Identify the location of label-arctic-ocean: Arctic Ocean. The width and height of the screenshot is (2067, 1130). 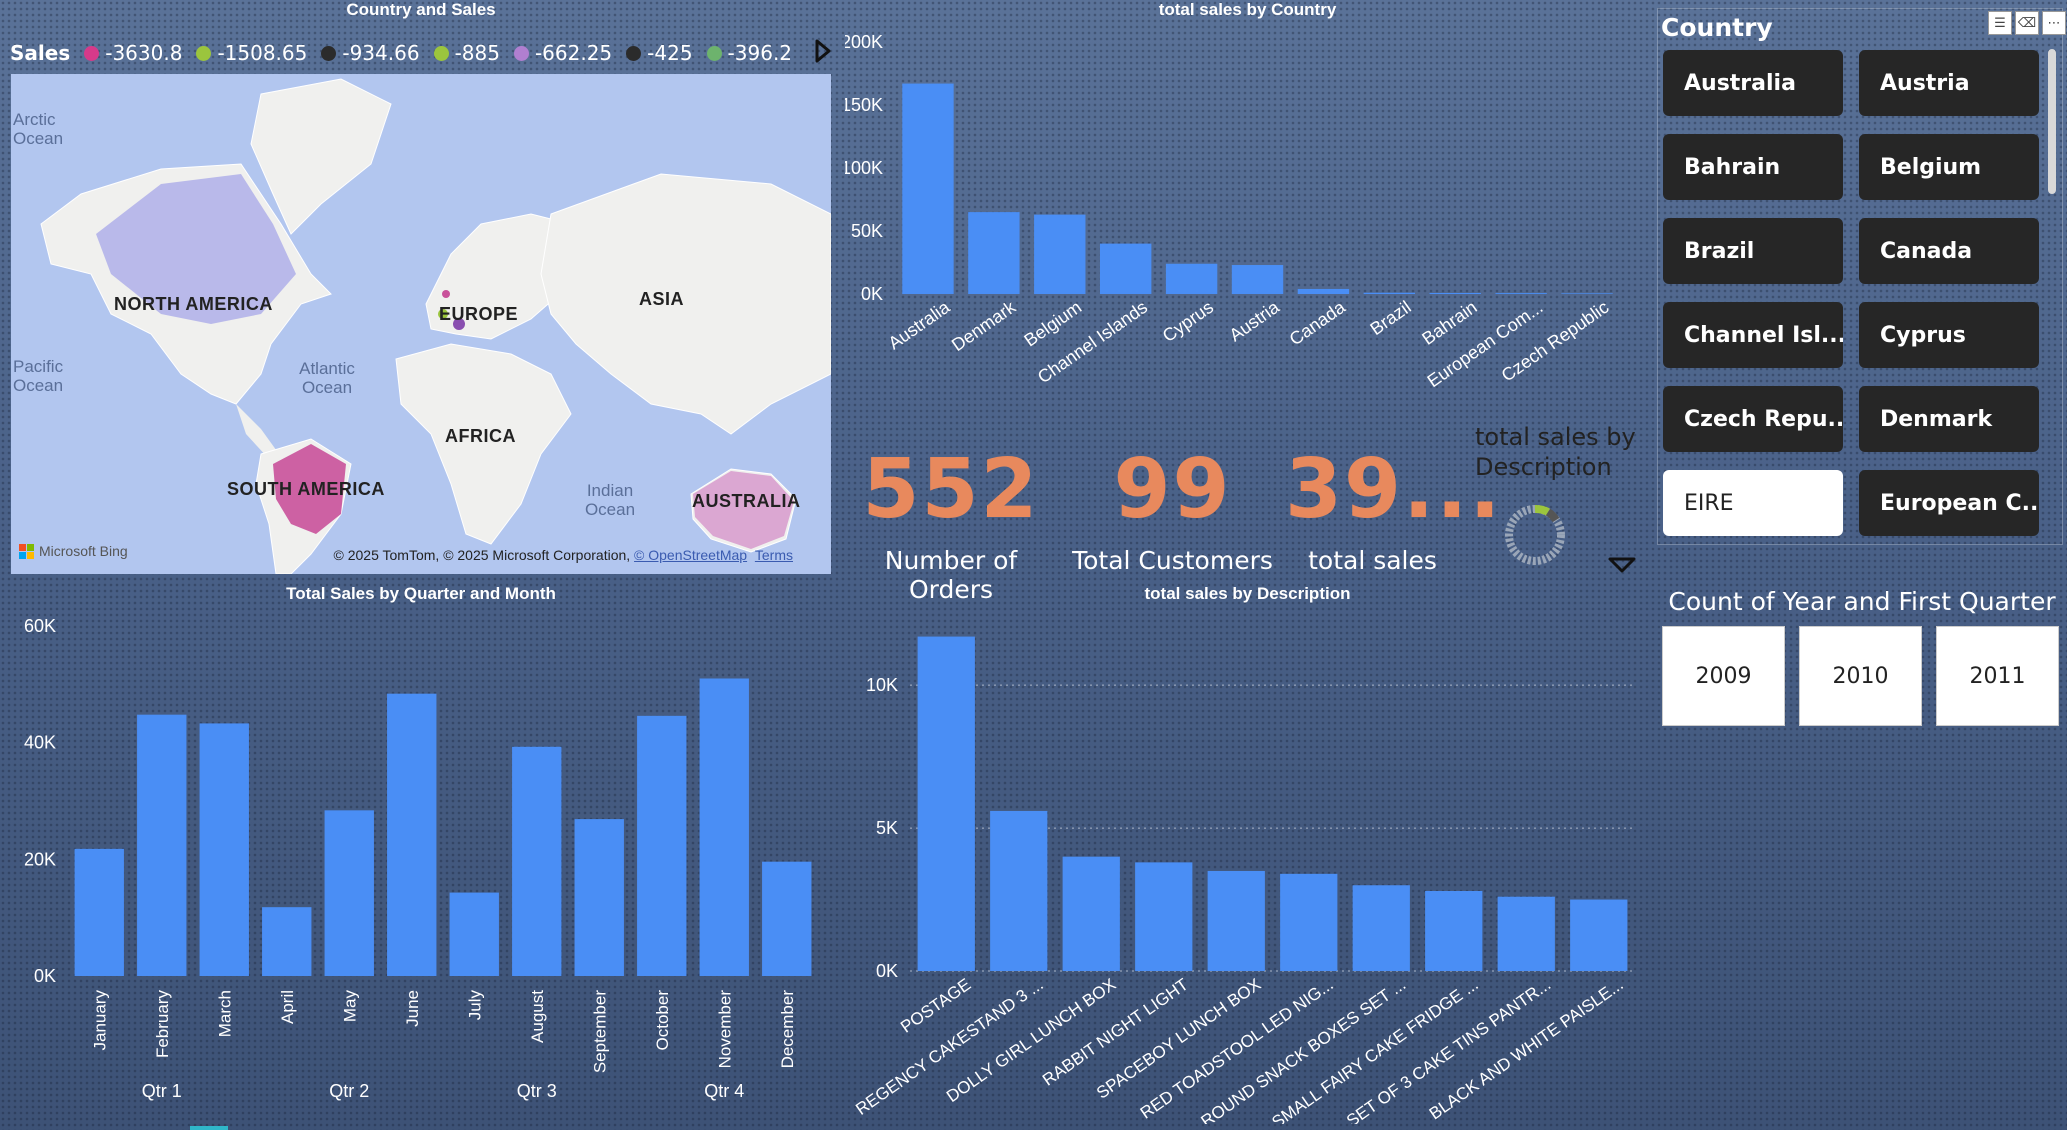
(38, 129).